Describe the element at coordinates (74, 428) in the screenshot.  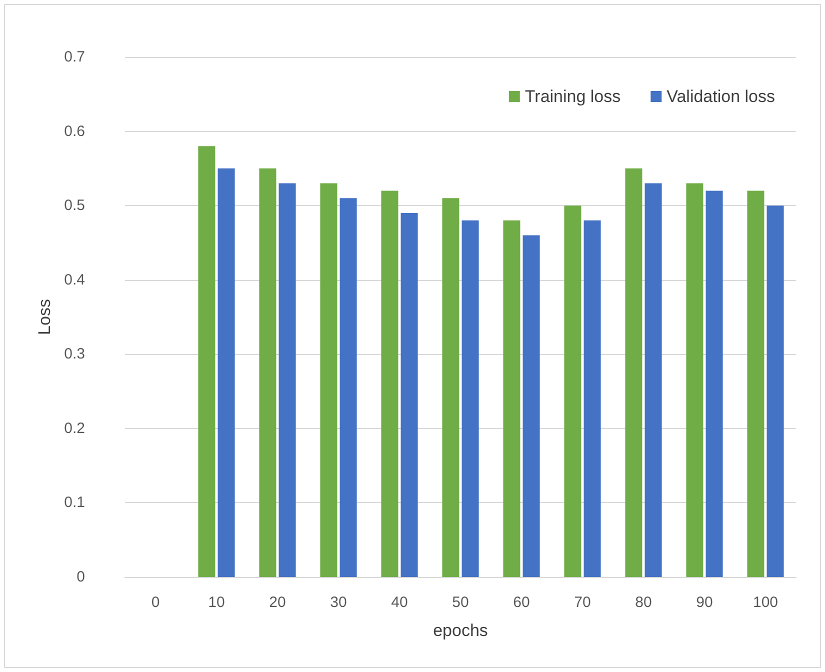
I see `y-tick-label: 0.2` at that location.